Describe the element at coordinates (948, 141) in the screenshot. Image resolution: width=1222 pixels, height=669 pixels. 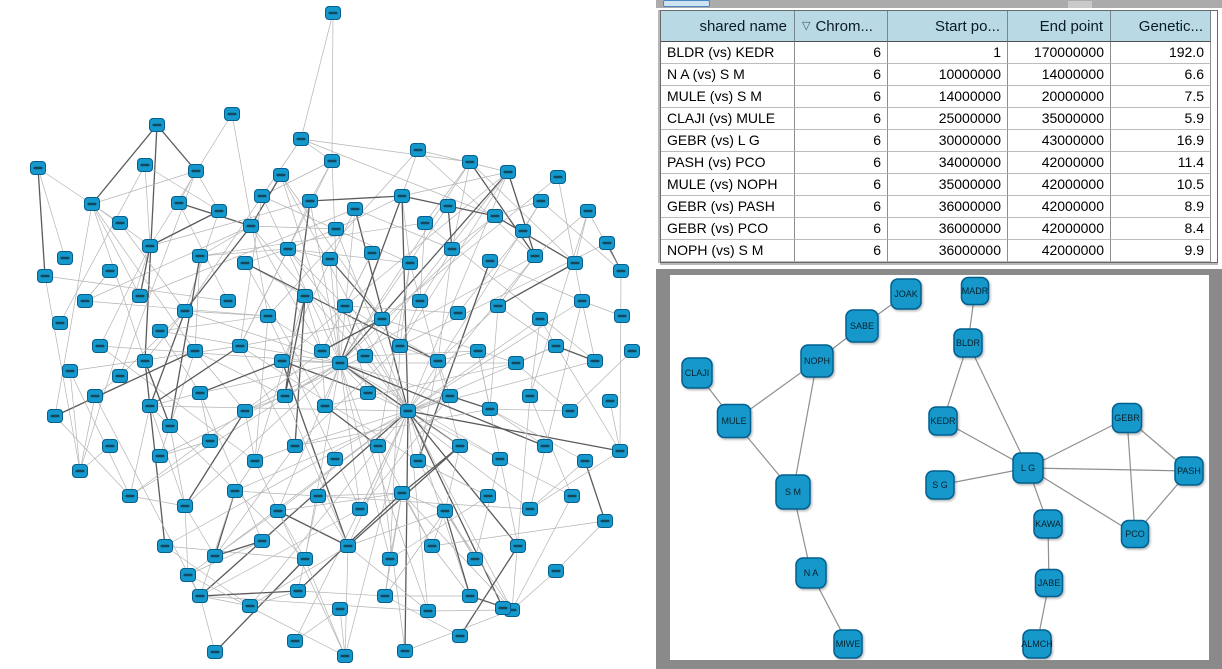
I see `table-cell: 30000000` at that location.